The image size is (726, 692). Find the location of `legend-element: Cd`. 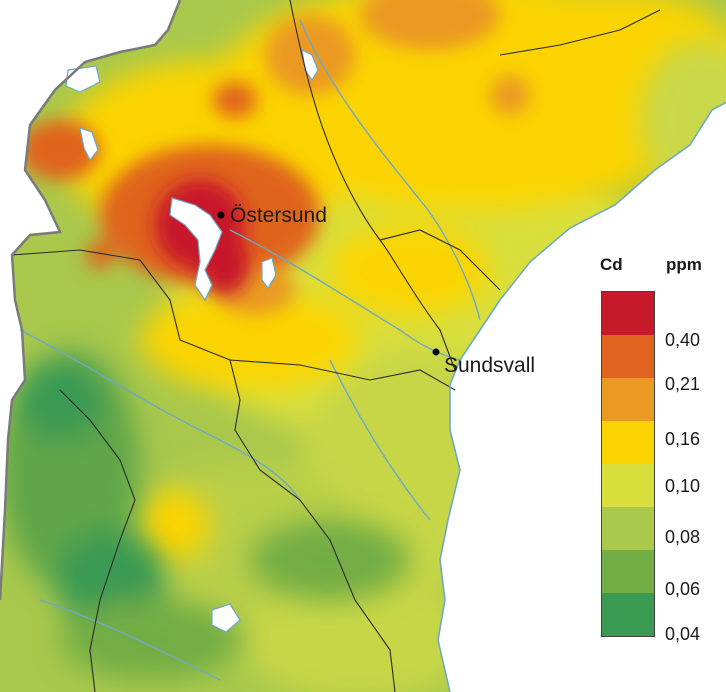

legend-element: Cd is located at coordinates (611, 264).